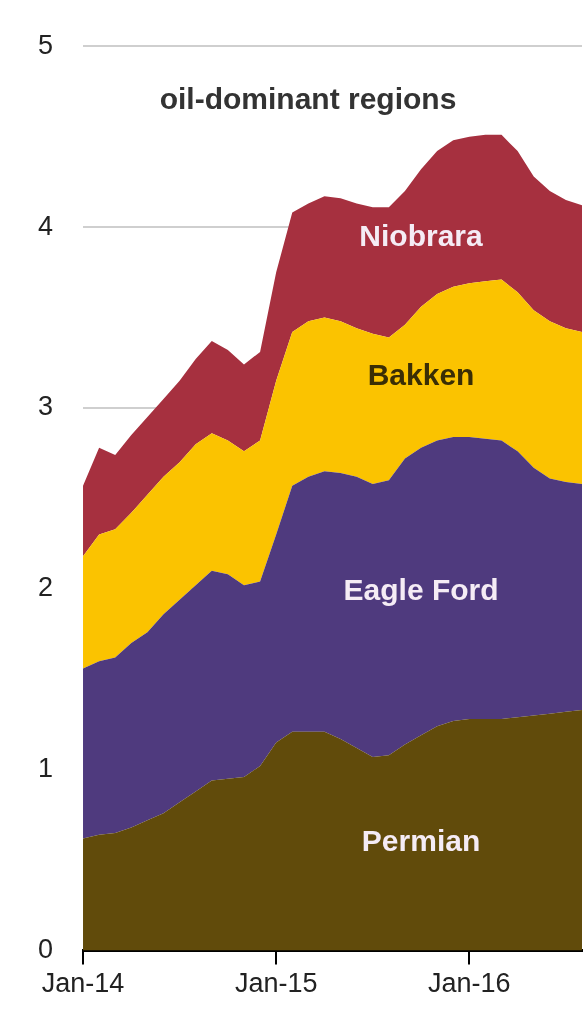 Image resolution: width=586 pixels, height=1015 pixels. I want to click on y-tick-label: 1, so click(45, 768).